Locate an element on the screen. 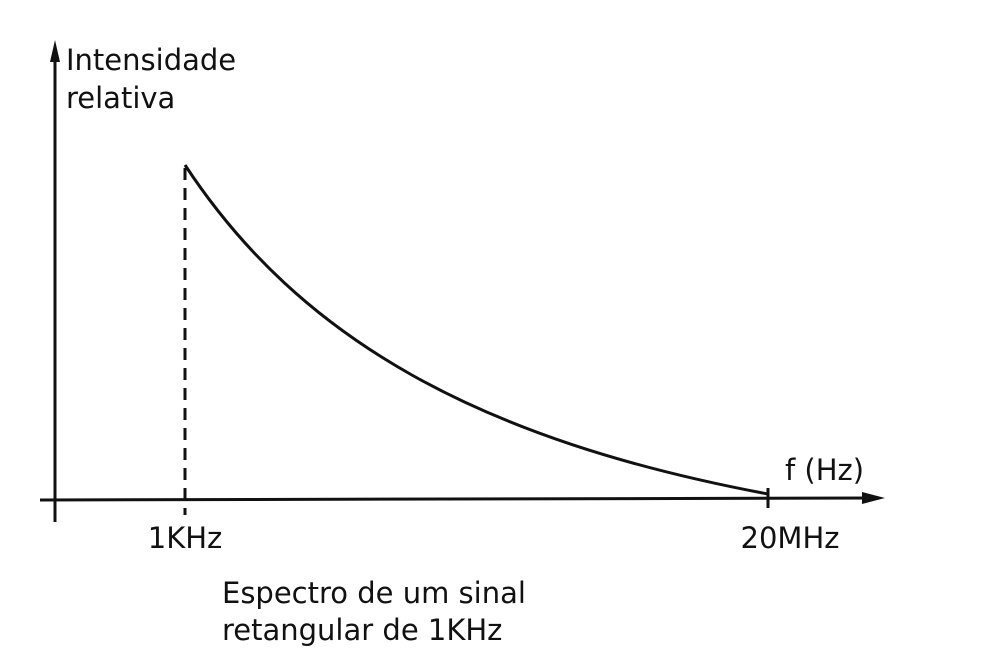  x-tick-label: 1KHz is located at coordinates (185, 538).